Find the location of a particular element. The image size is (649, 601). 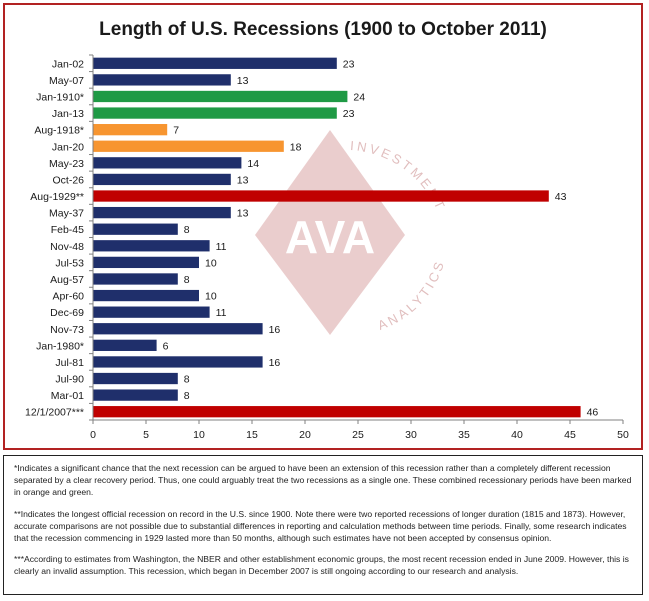

x-tick-label: 40 is located at coordinates (517, 435).